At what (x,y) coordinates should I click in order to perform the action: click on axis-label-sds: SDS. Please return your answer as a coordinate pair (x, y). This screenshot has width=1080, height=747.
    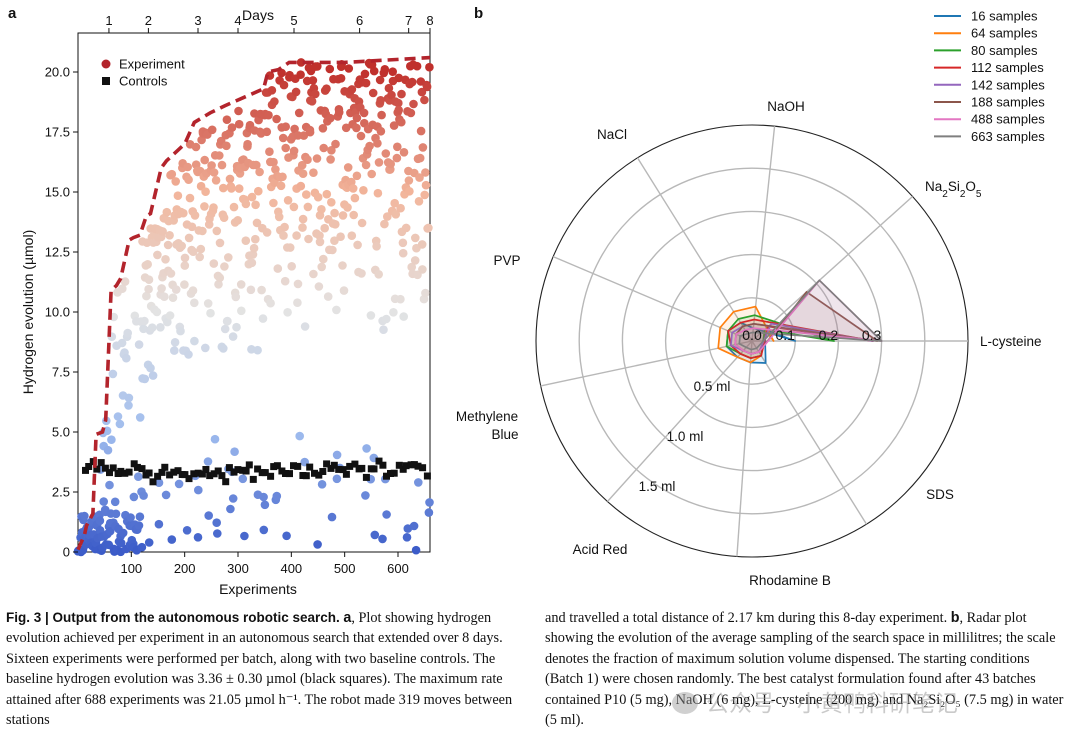
    Looking at the image, I should click on (940, 494).